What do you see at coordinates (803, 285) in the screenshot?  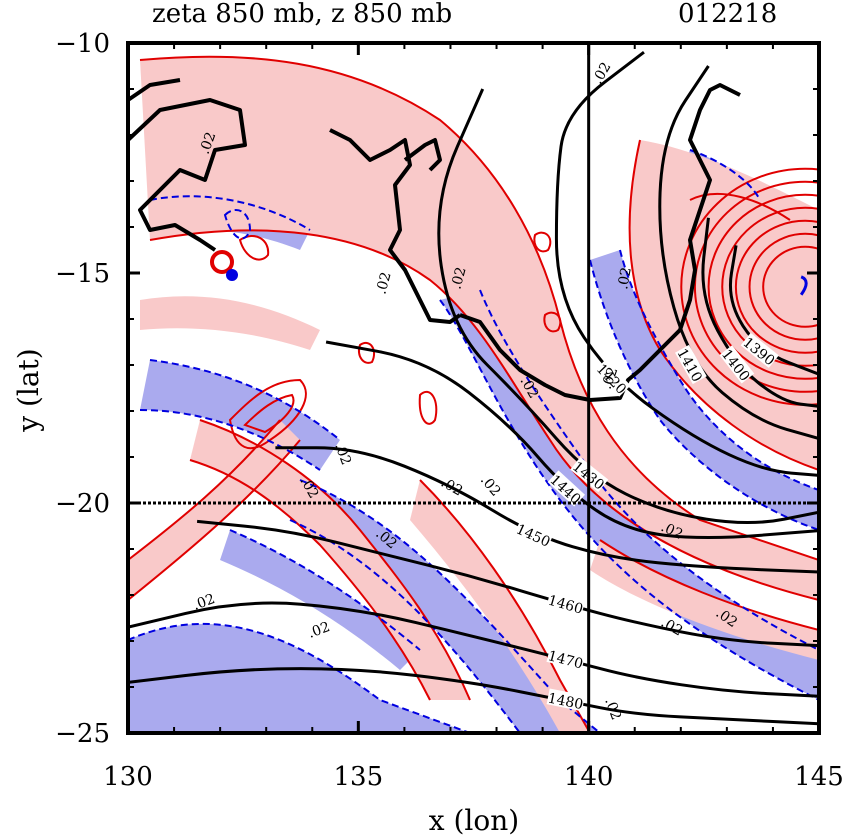 I see `cyclone-center-marker` at bounding box center [803, 285].